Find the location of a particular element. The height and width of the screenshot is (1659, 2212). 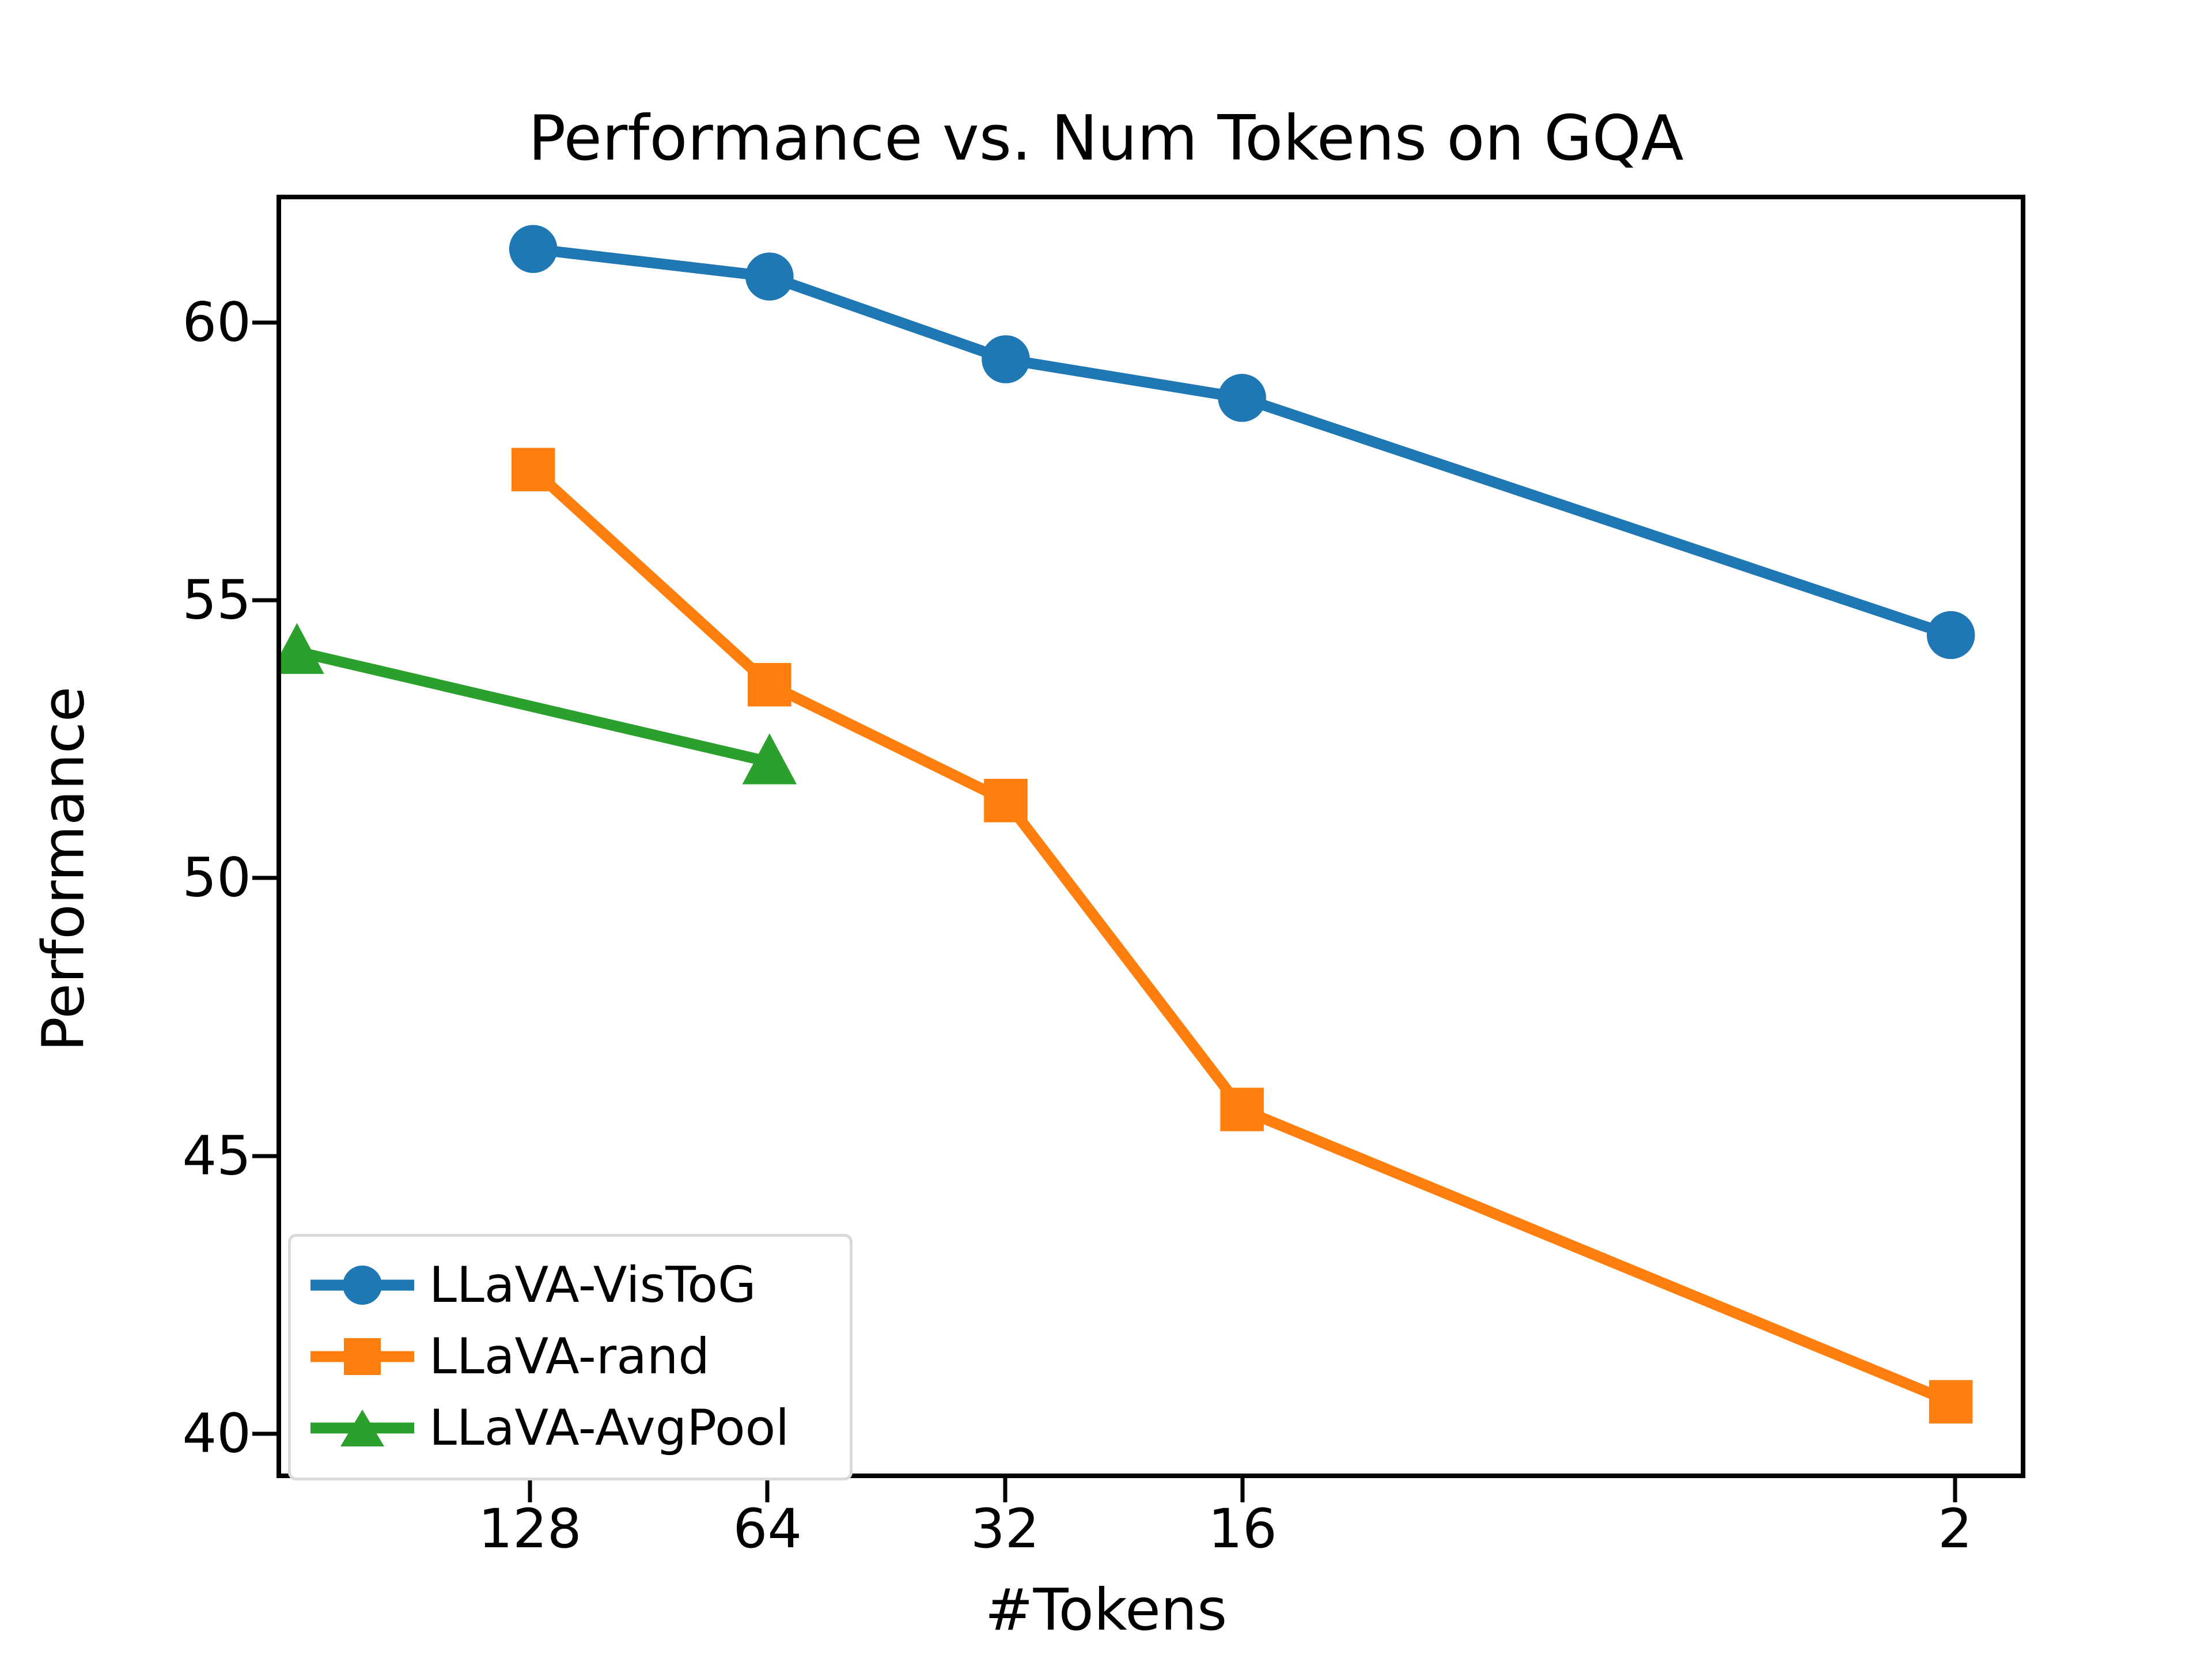

y-tick-label: 60 is located at coordinates (216, 322).